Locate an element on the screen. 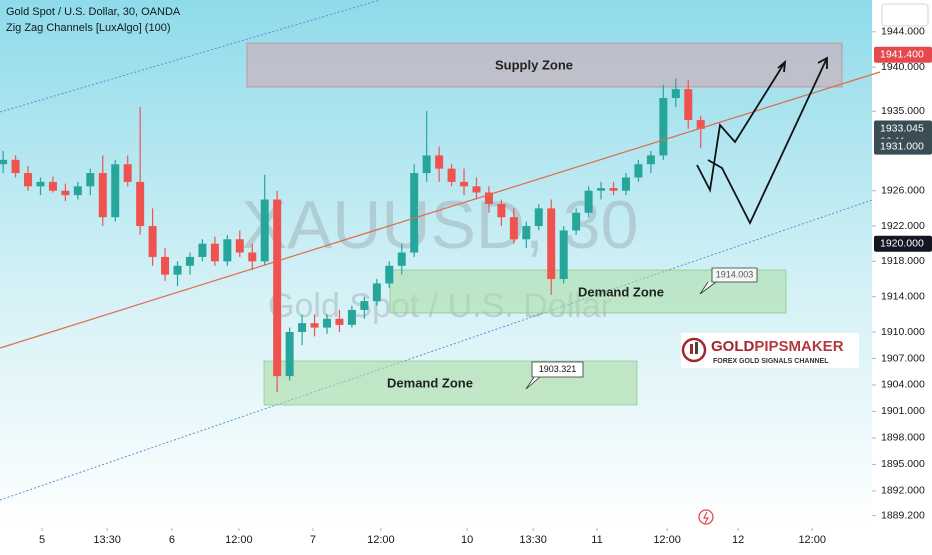  y-tick-label: 1918.000 is located at coordinates (903, 261).